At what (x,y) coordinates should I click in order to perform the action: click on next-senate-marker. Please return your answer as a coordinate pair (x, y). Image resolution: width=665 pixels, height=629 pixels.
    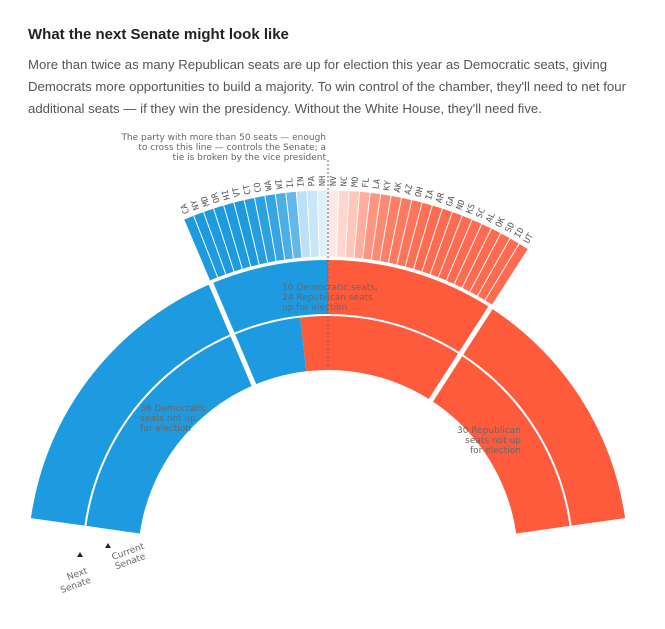
    Looking at the image, I should click on (80, 554).